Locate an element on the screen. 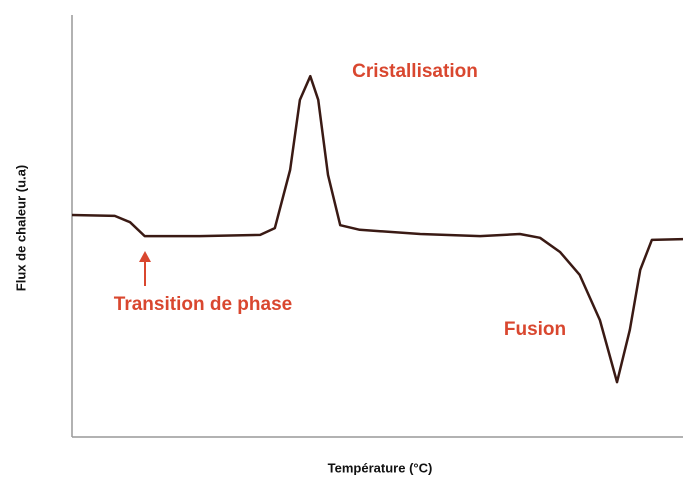  annotation: Cristallisation is located at coordinates (415, 71).